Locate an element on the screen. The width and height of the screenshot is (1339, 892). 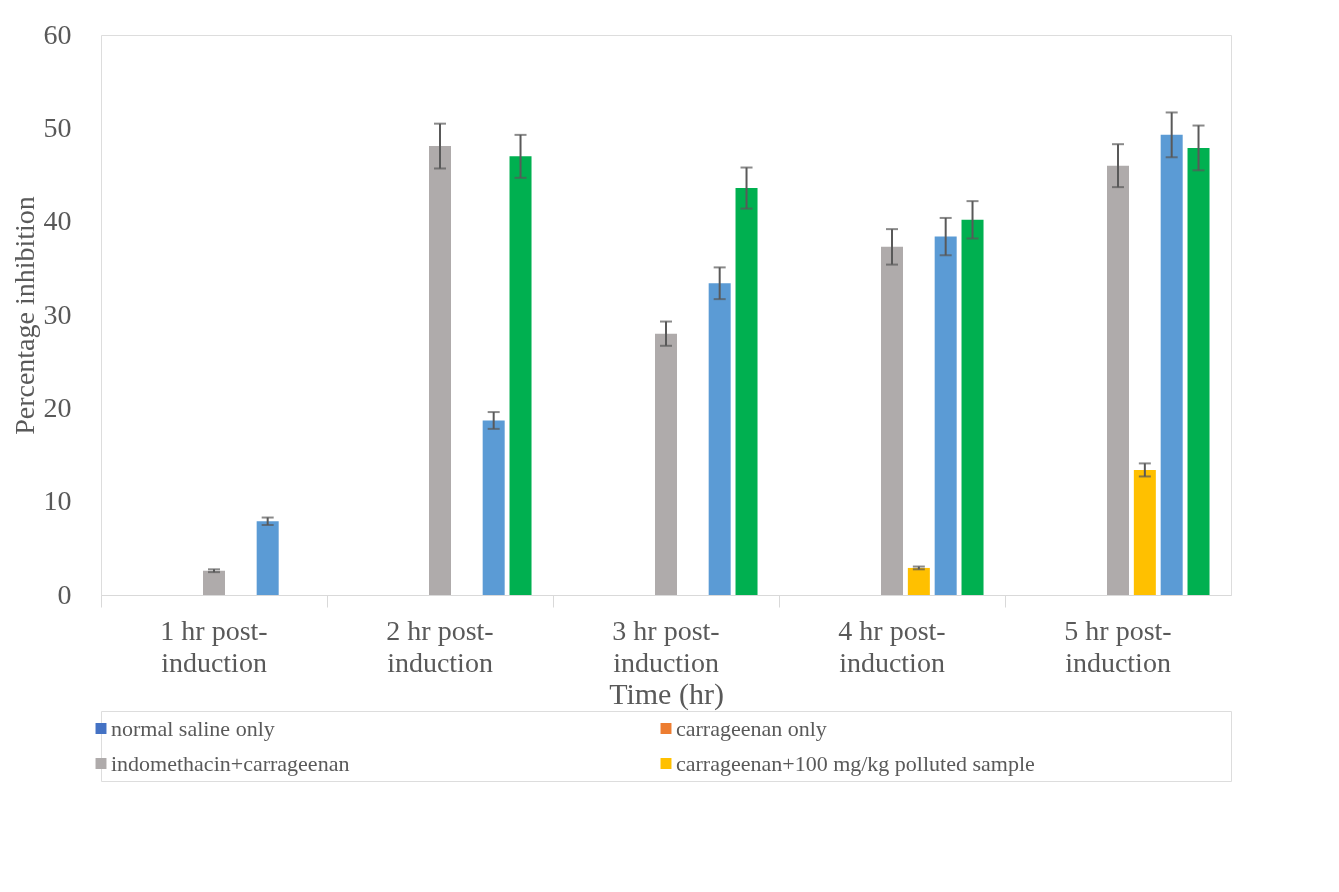
y-axis-title: Percentage inhibition is located at coordinates (24, 315).